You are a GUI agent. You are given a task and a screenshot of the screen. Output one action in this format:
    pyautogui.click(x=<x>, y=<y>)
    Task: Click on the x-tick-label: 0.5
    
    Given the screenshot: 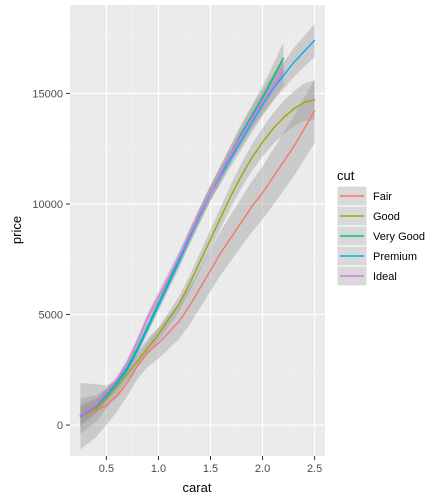 What is the action you would take?
    pyautogui.click(x=106, y=469)
    